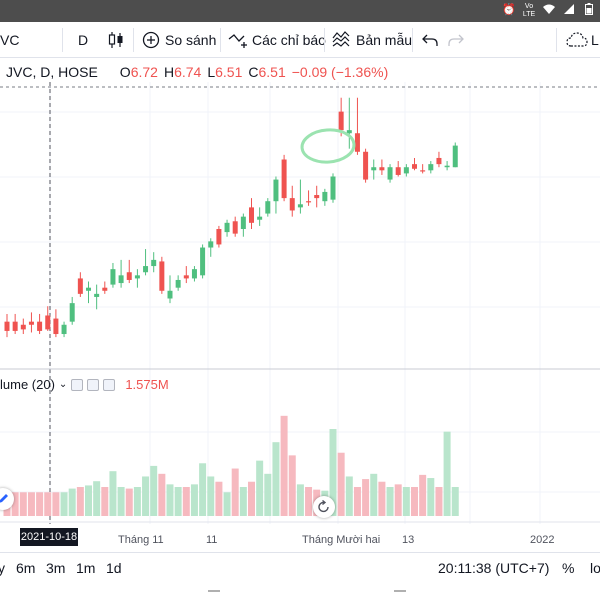  What do you see at coordinates (589, 10) in the screenshot?
I see `battery-icon` at bounding box center [589, 10].